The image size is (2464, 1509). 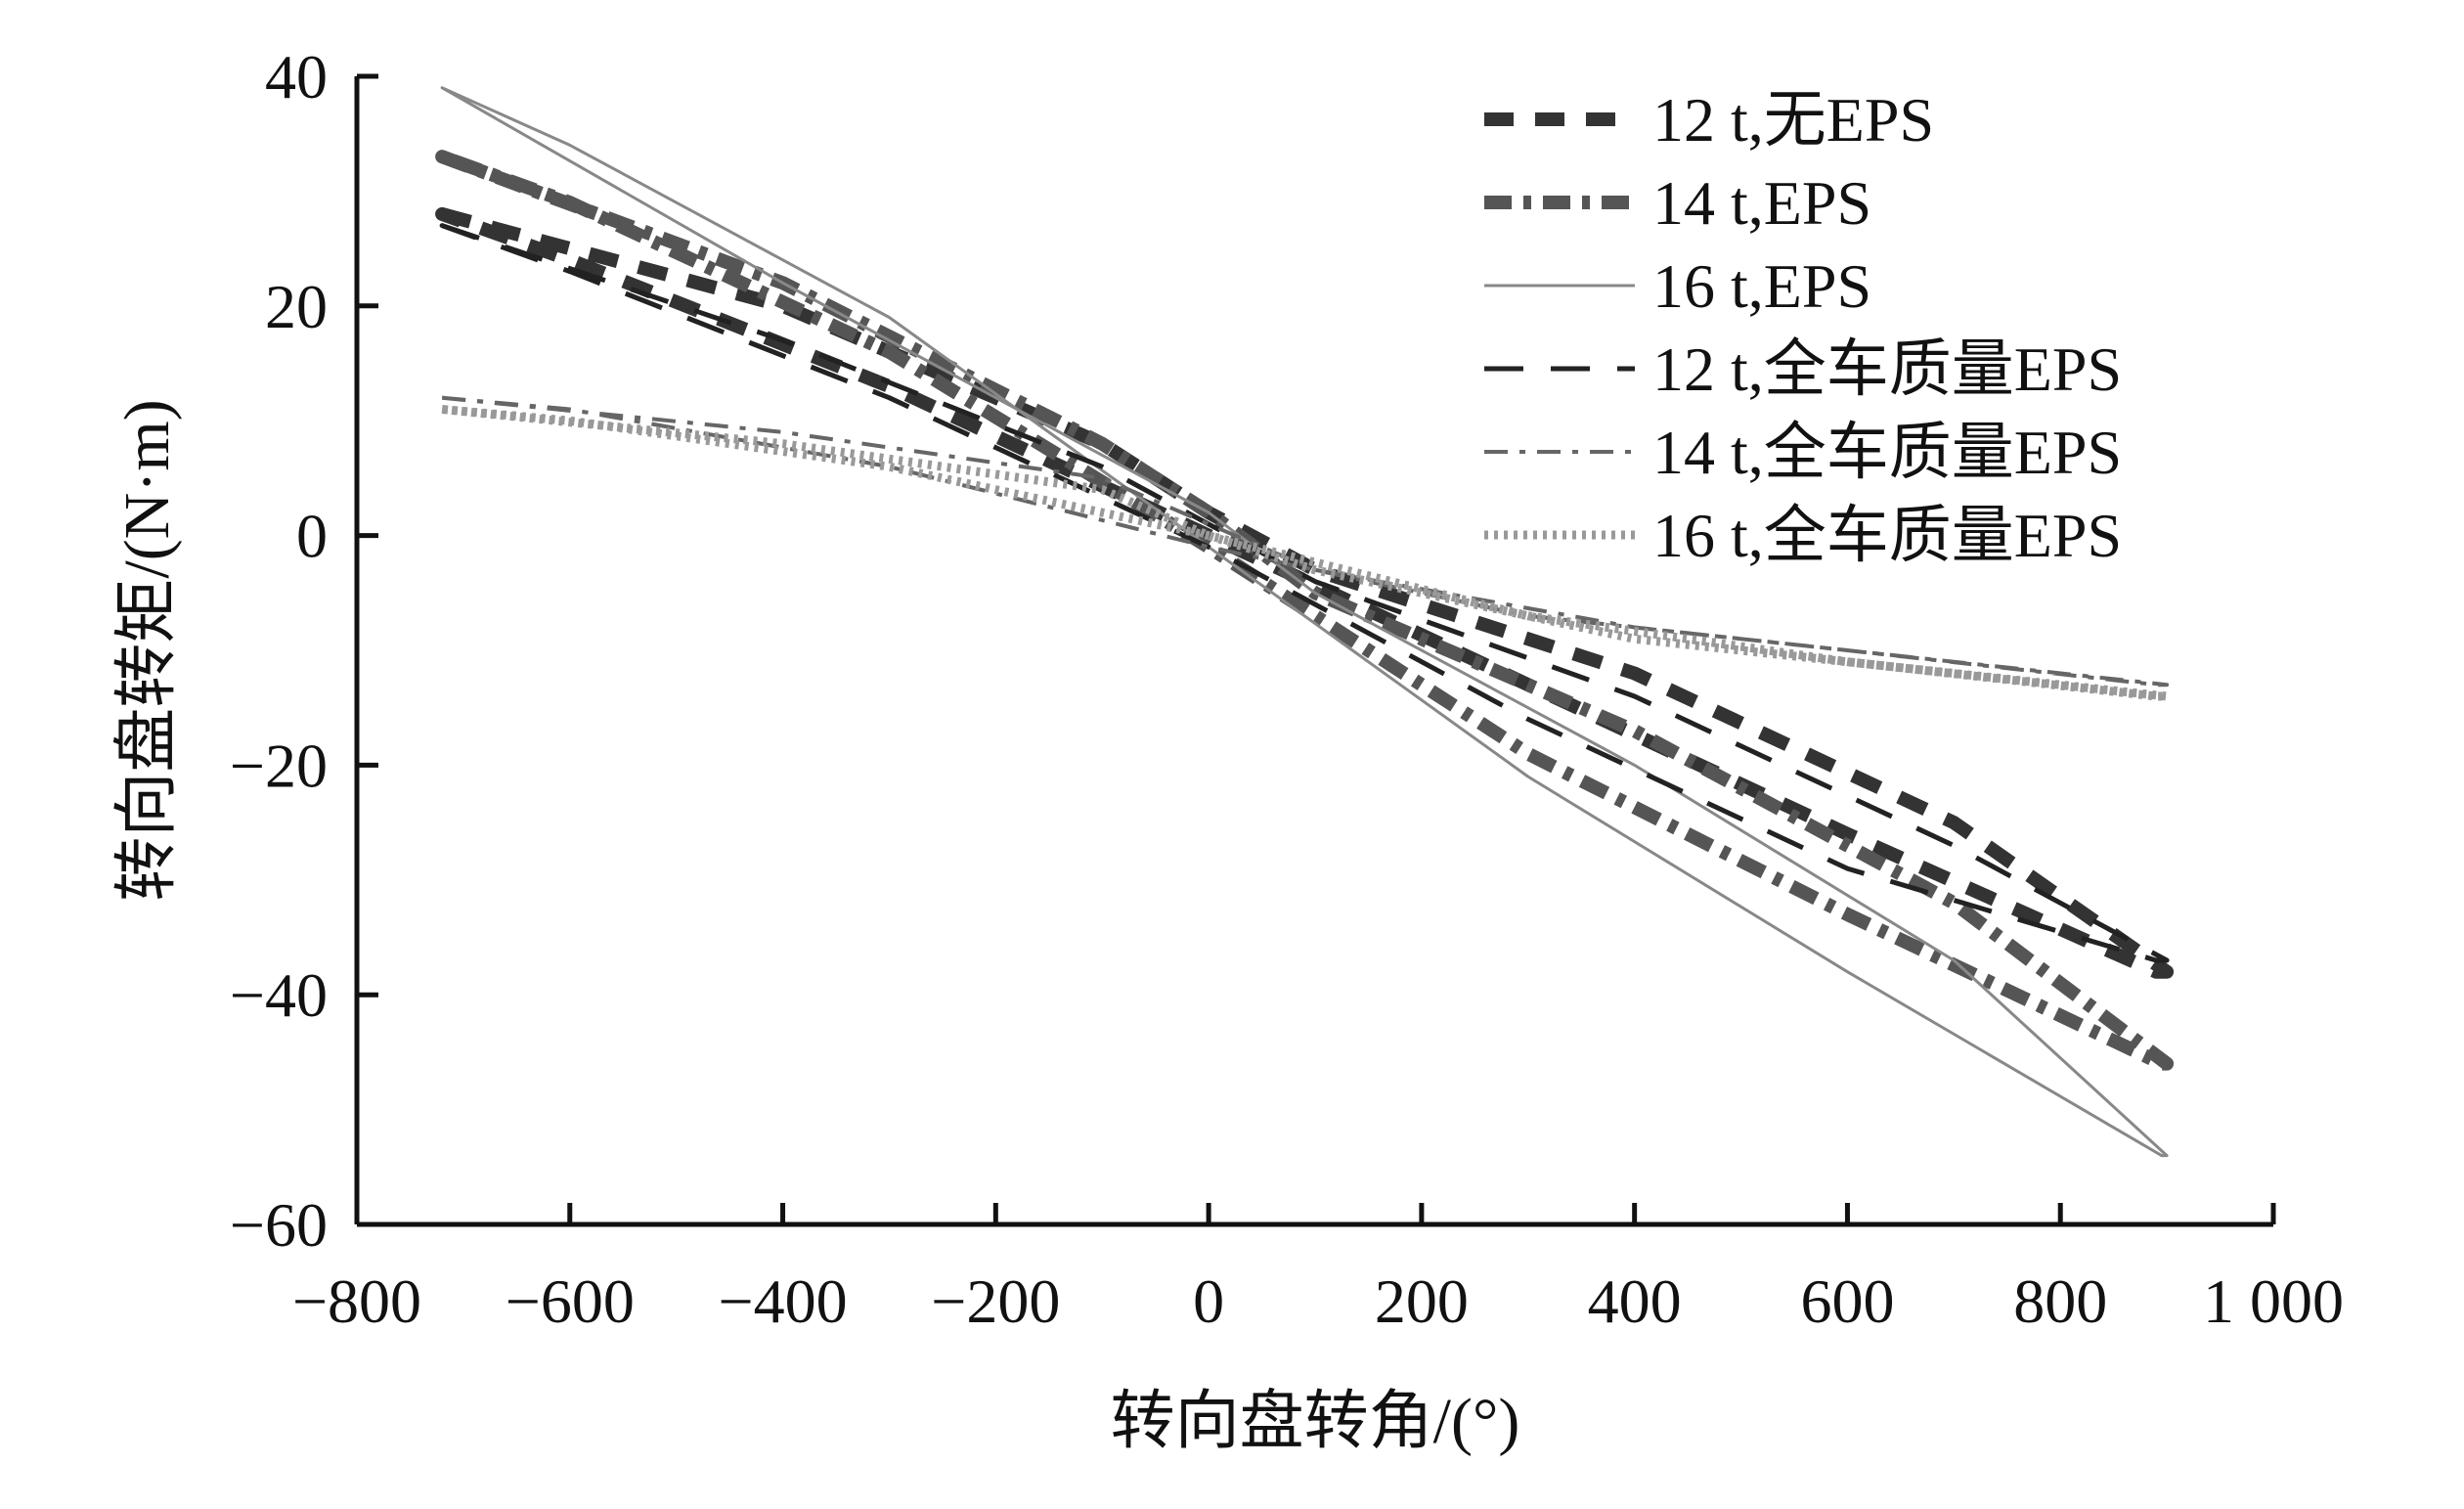 I want to click on y-tick-label: 20, so click(x=296, y=306).